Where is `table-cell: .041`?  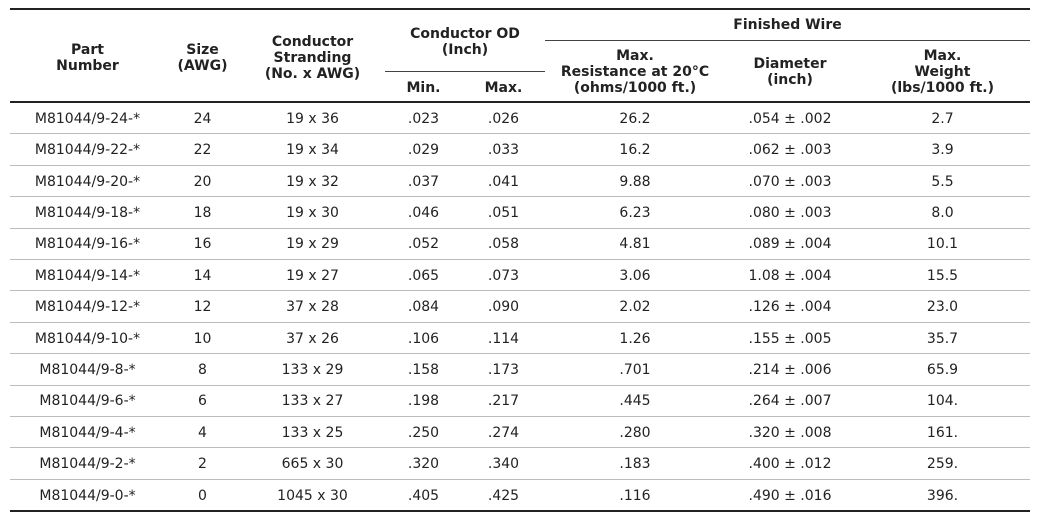 table-cell: .041 is located at coordinates (503, 181).